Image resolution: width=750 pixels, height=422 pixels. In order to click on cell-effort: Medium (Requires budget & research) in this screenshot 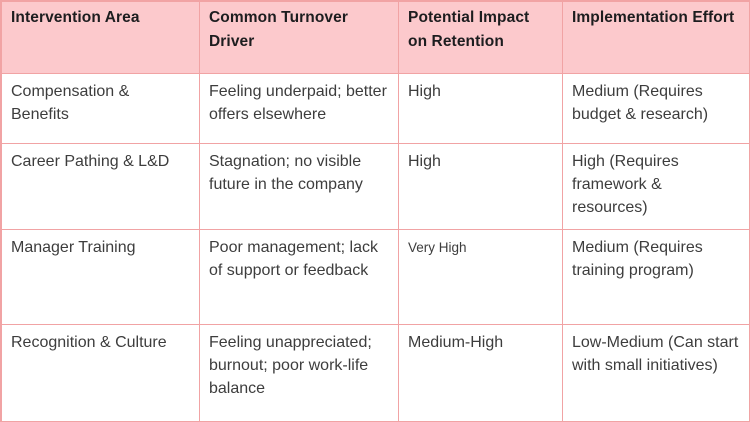, I will do `click(655, 108)`.